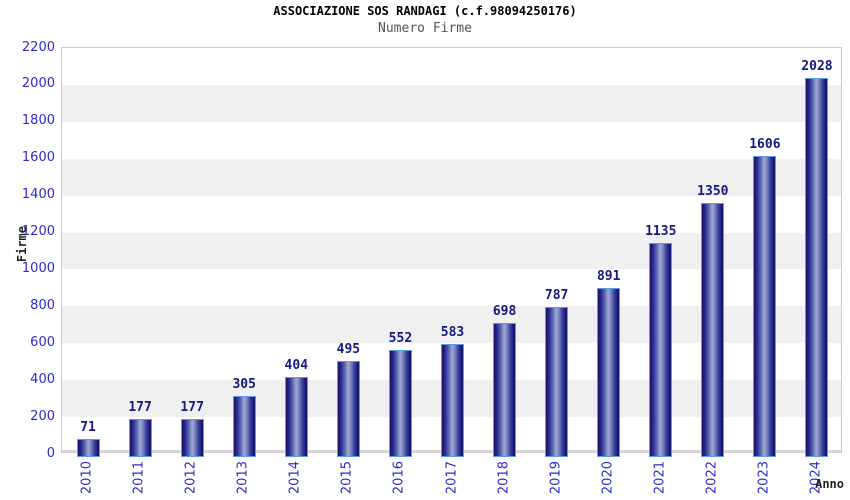 This screenshot has width=850, height=500. What do you see at coordinates (765, 144) in the screenshot?
I see `bar-value-label: 1606` at bounding box center [765, 144].